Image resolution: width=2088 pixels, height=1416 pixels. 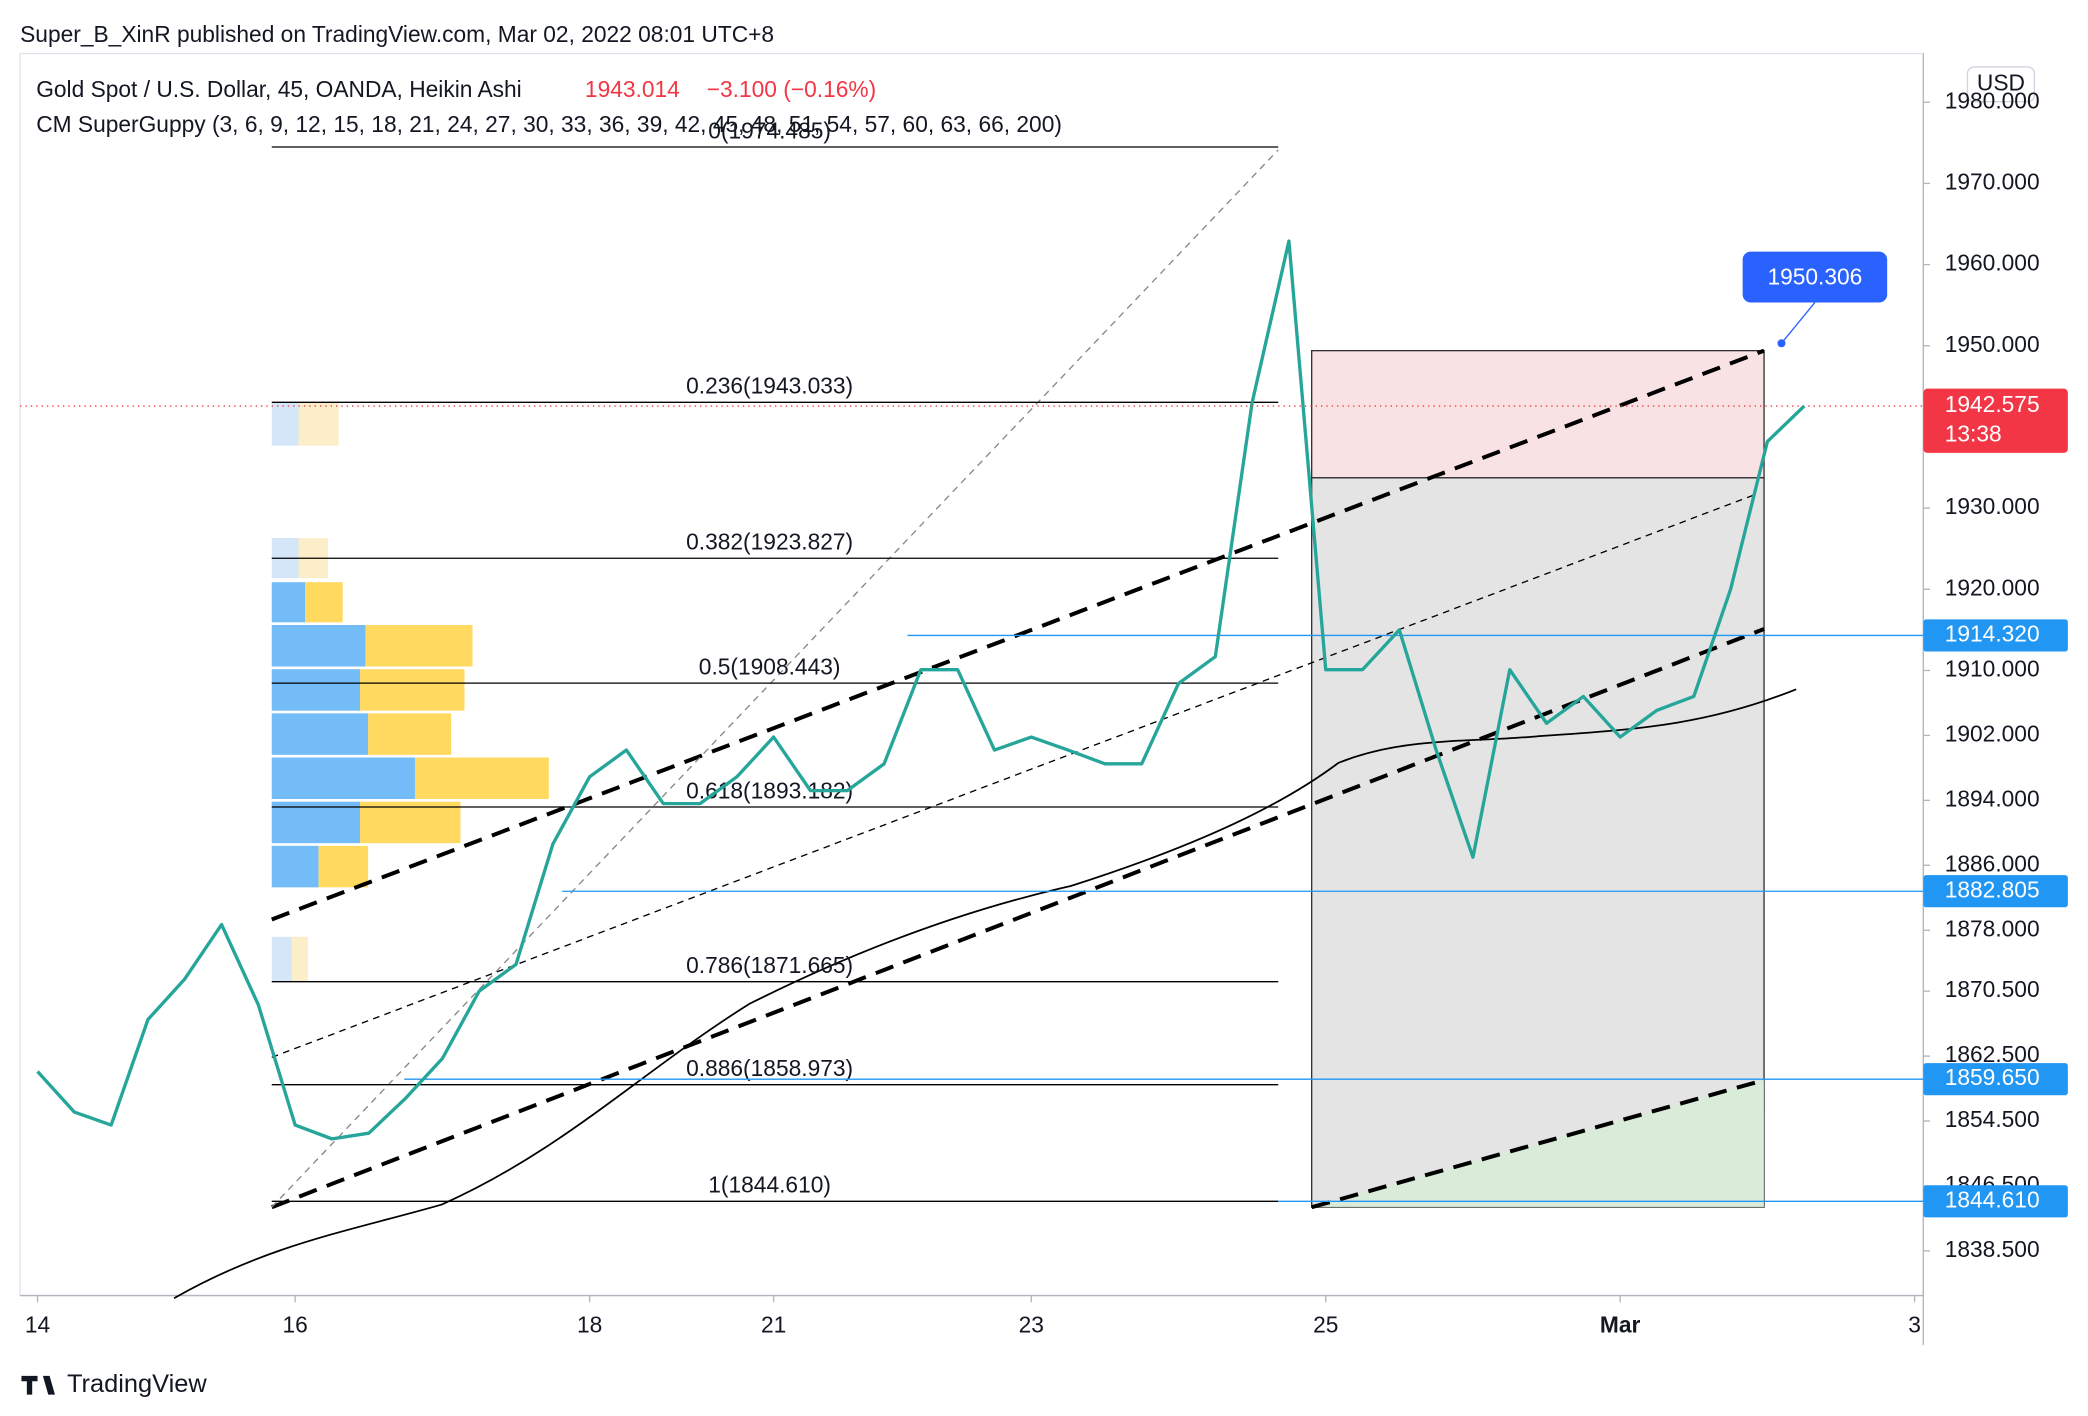 What do you see at coordinates (38, 1385) in the screenshot?
I see `footer-logo` at bounding box center [38, 1385].